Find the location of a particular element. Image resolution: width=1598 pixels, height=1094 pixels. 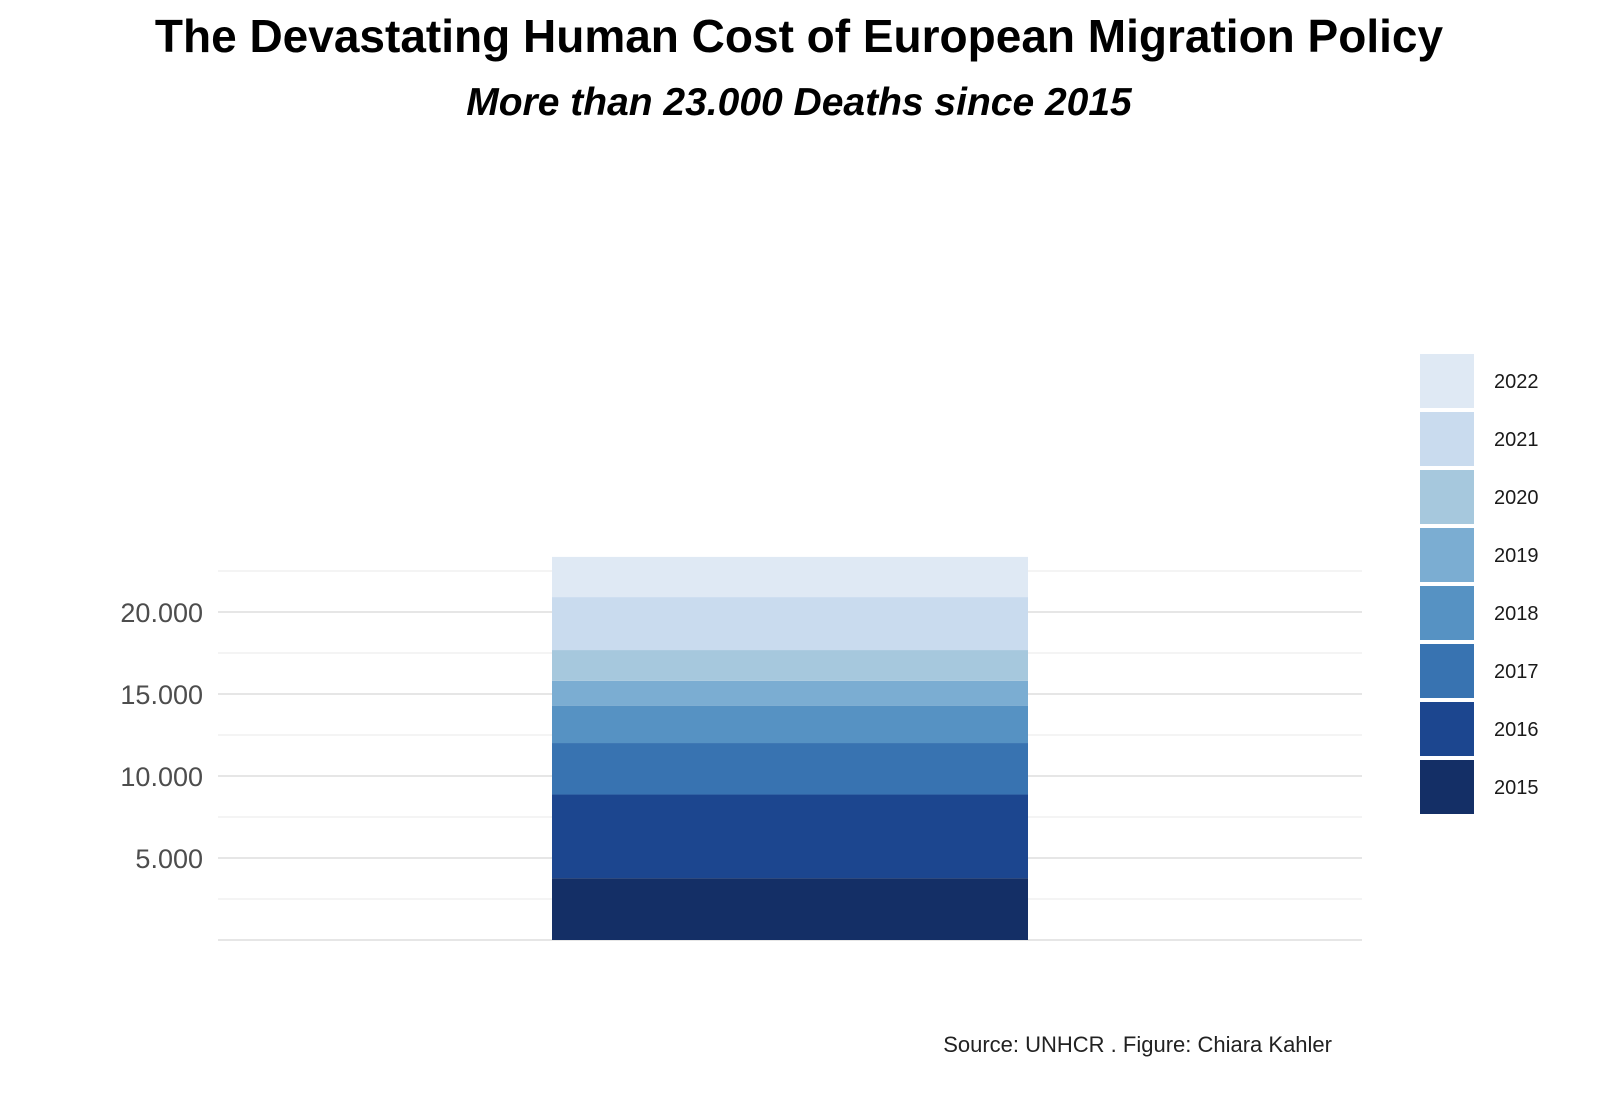

legend-label-2015: 2015 is located at coordinates (1516, 788).